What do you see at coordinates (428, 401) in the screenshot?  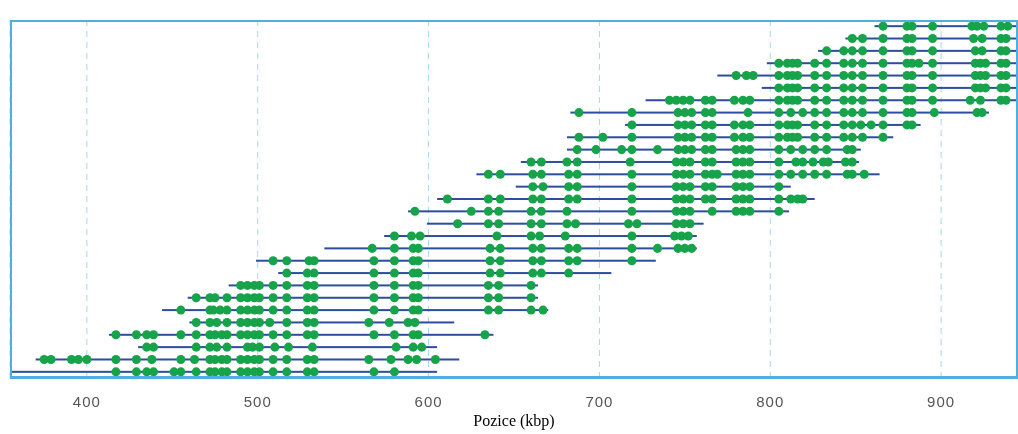 I see `x-tick-label: 600` at bounding box center [428, 401].